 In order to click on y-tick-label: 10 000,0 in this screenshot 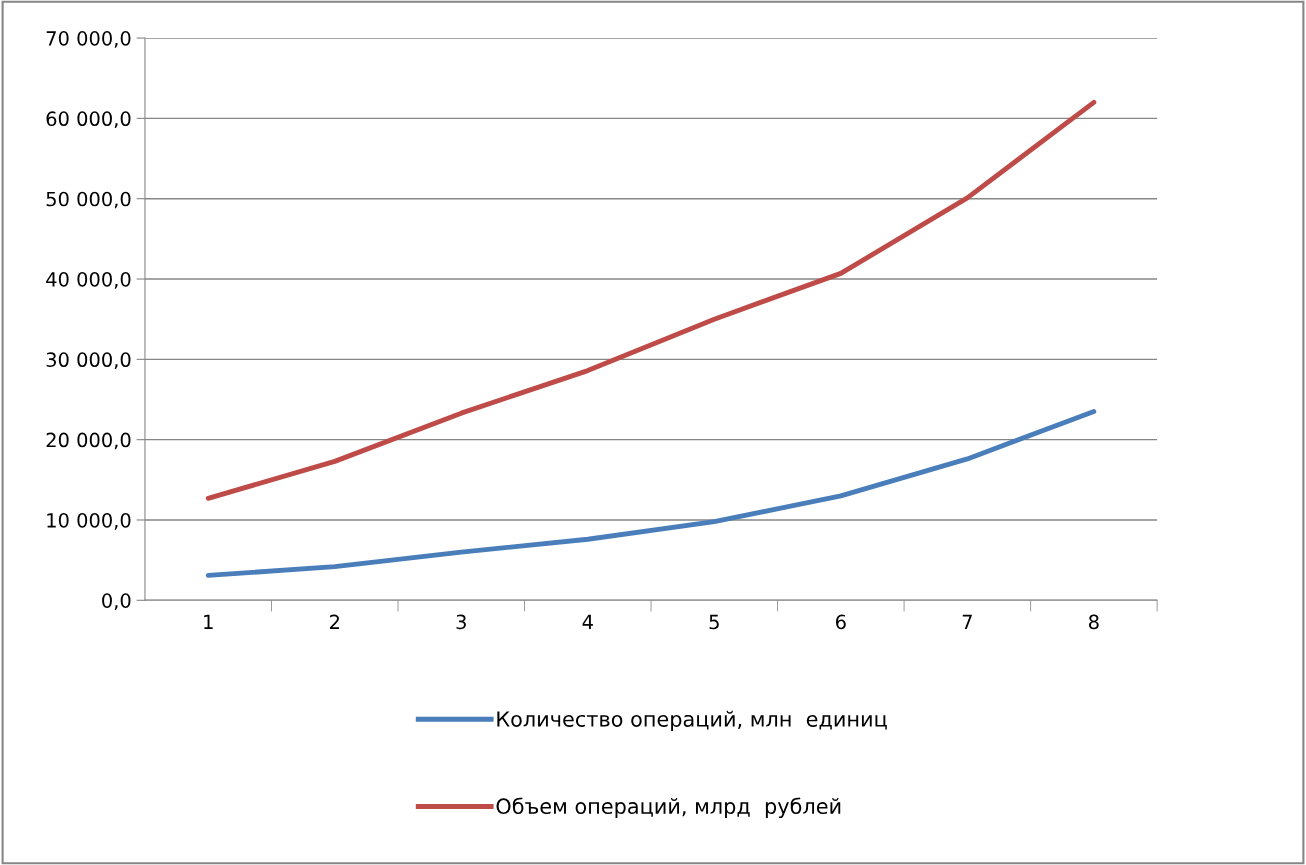, I will do `click(89, 521)`.